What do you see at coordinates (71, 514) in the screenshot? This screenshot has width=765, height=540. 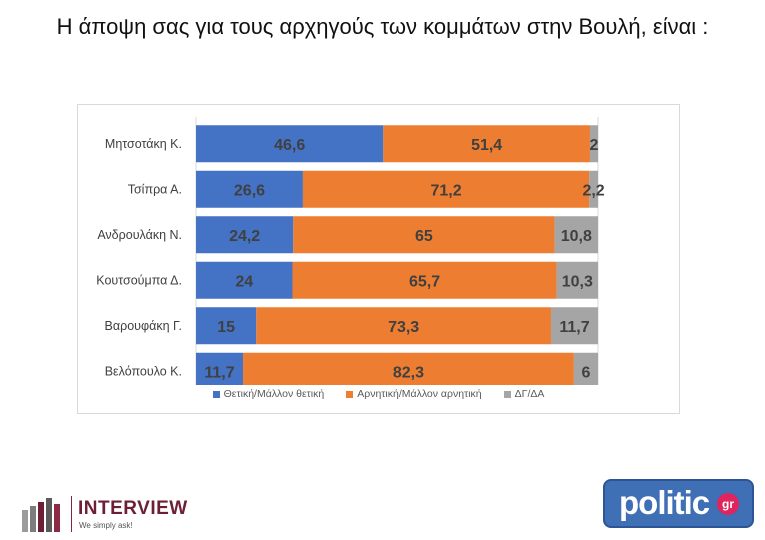 I see `logo-divider` at bounding box center [71, 514].